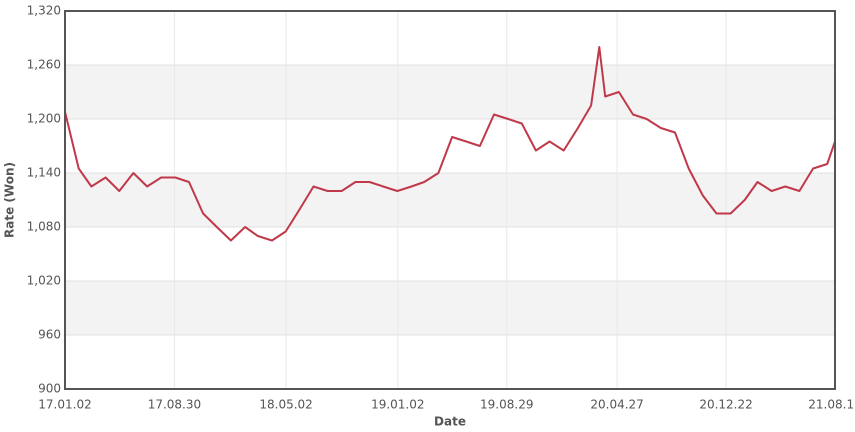 The height and width of the screenshot is (432, 855). Describe the element at coordinates (616, 405) in the screenshot. I see `x-tick-label: 20.04.27` at that location.